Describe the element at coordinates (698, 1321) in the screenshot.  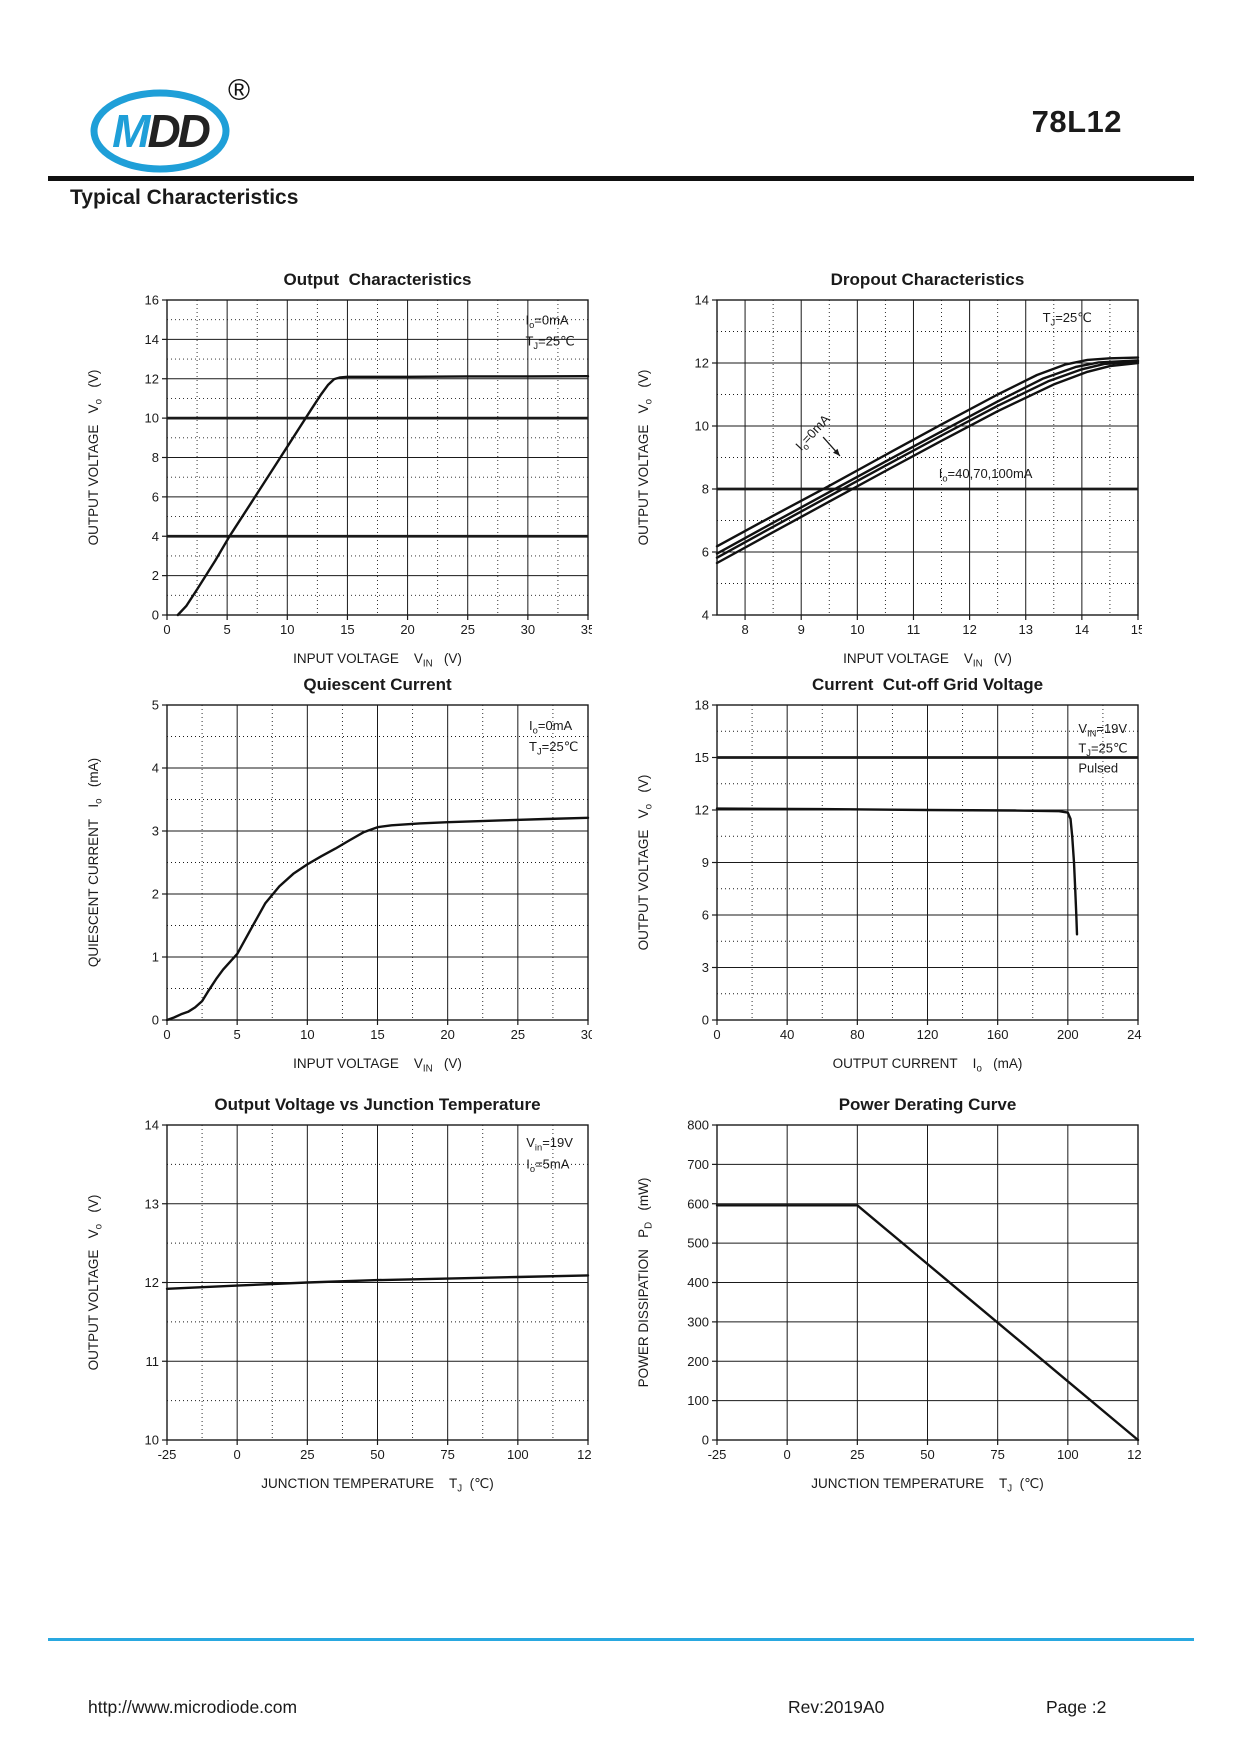
I see `svg-text: 300` at that location.